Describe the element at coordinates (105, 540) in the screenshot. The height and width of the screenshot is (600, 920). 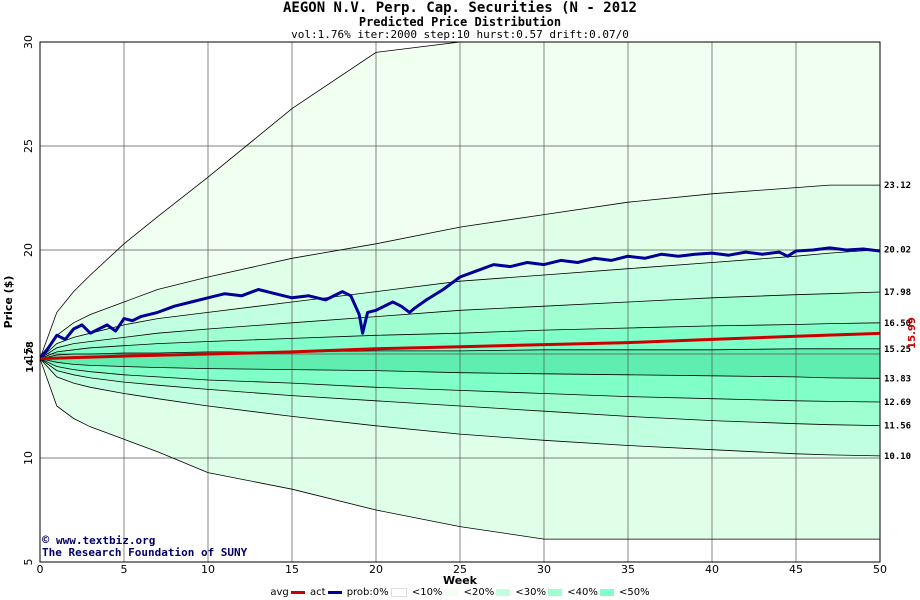
I see `credit-url: www.textbiz.org` at that location.